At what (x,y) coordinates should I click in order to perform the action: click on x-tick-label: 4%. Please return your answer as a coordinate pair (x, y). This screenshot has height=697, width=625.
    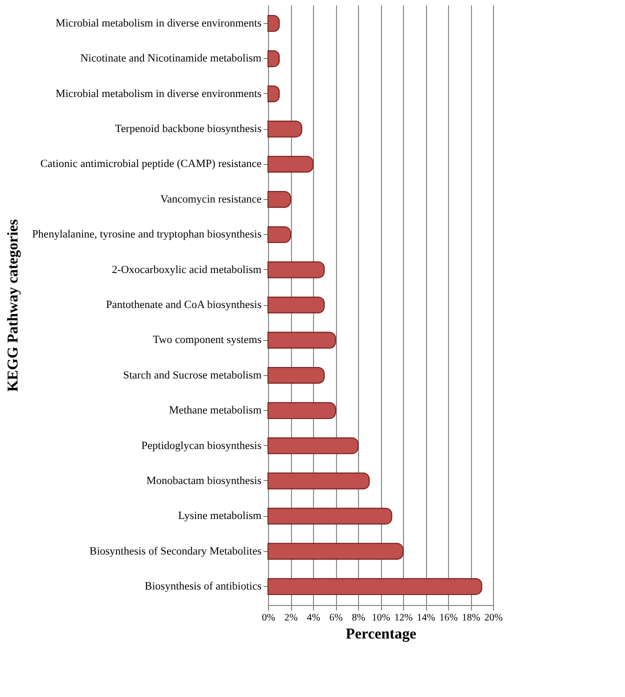
    Looking at the image, I should click on (313, 618).